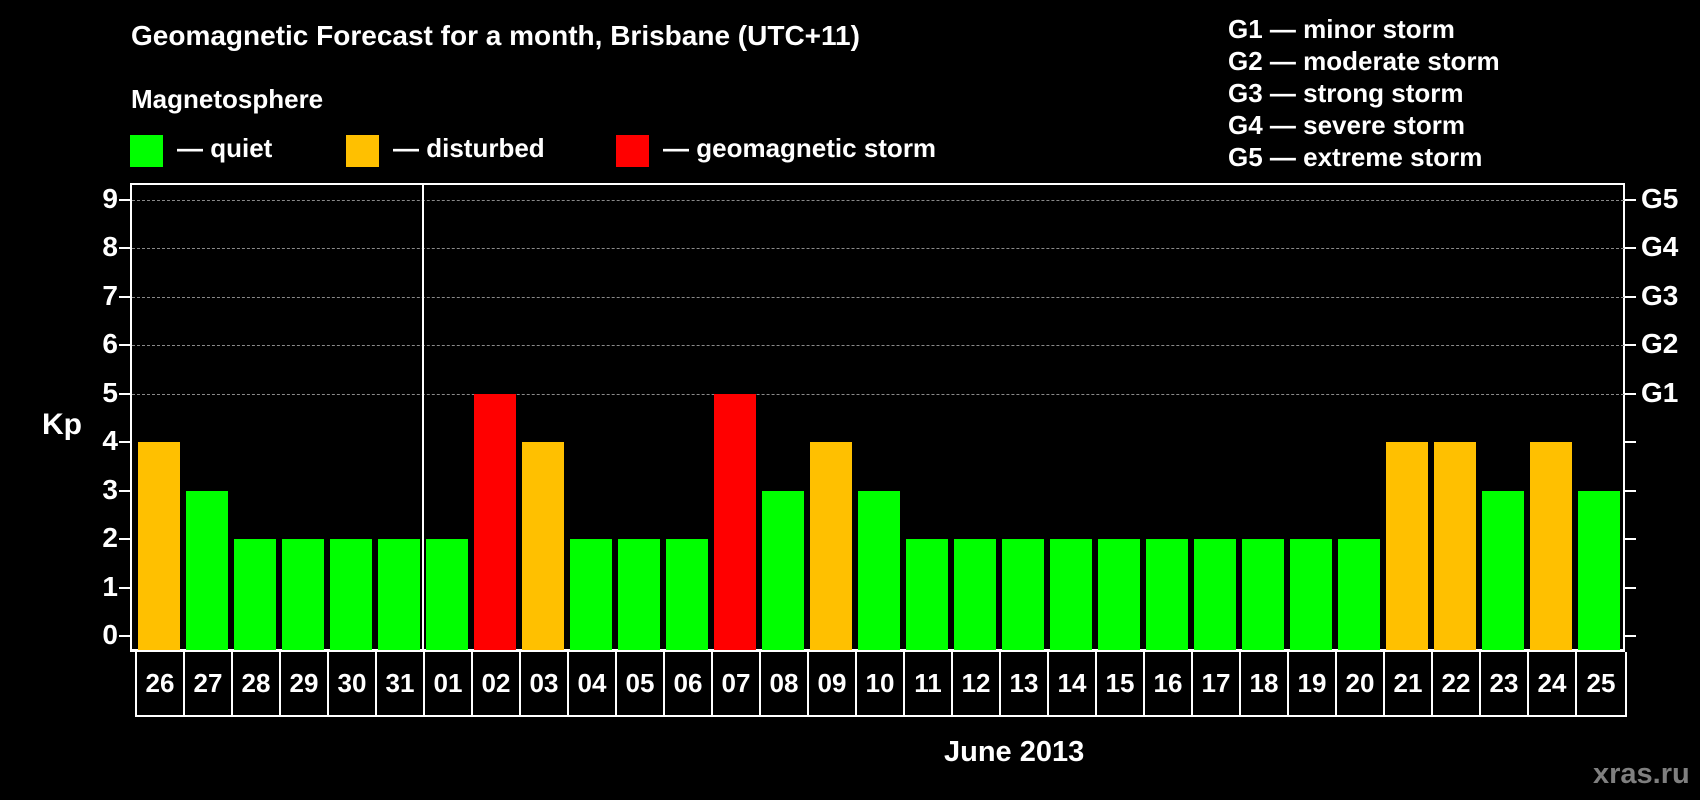 This screenshot has height=800, width=1700. Describe the element at coordinates (305, 683) in the screenshot. I see `day-label-29: 29` at that location.